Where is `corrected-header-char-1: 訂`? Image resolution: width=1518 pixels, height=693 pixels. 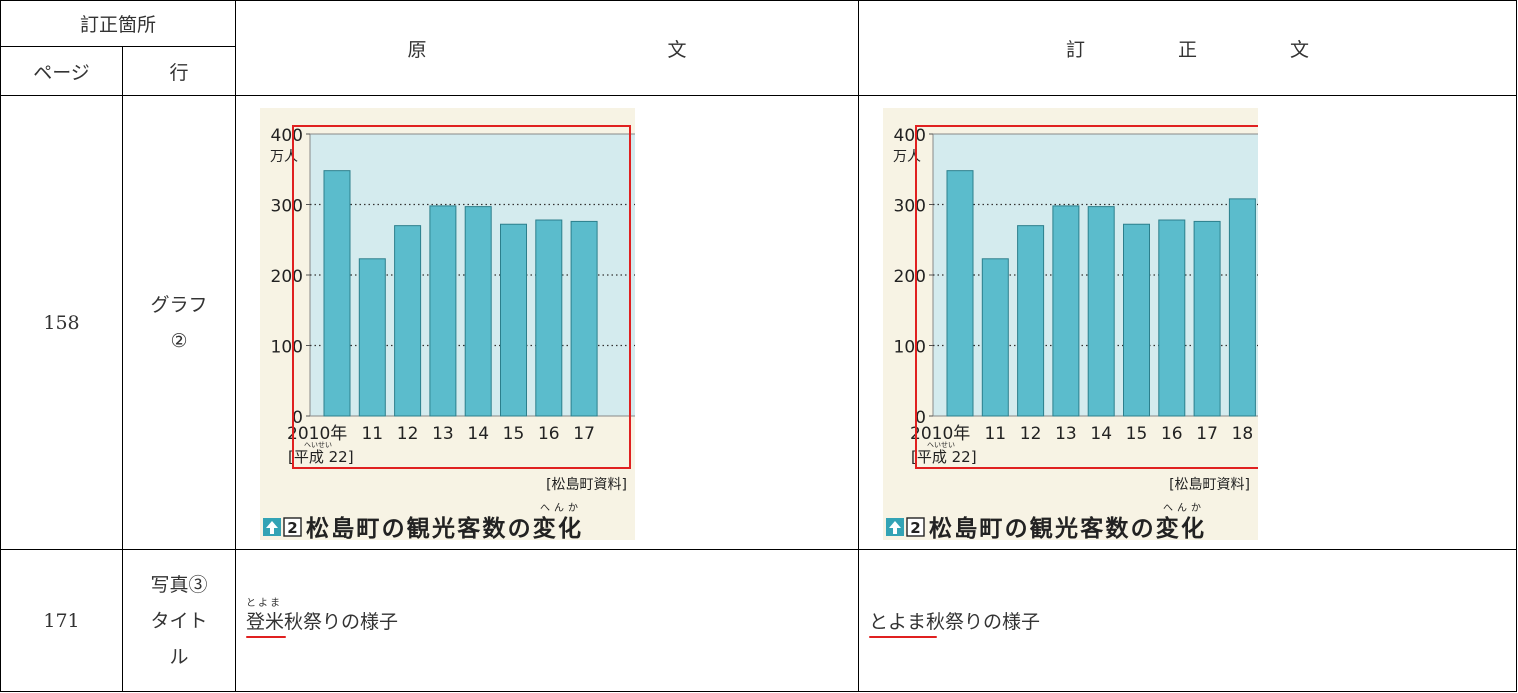
corrected-header-char-1: 訂 is located at coordinates (1075, 49).